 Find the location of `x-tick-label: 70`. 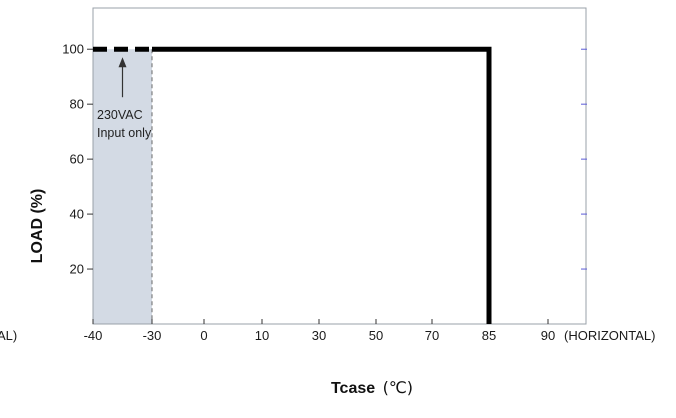

x-tick-label: 70 is located at coordinates (432, 335).